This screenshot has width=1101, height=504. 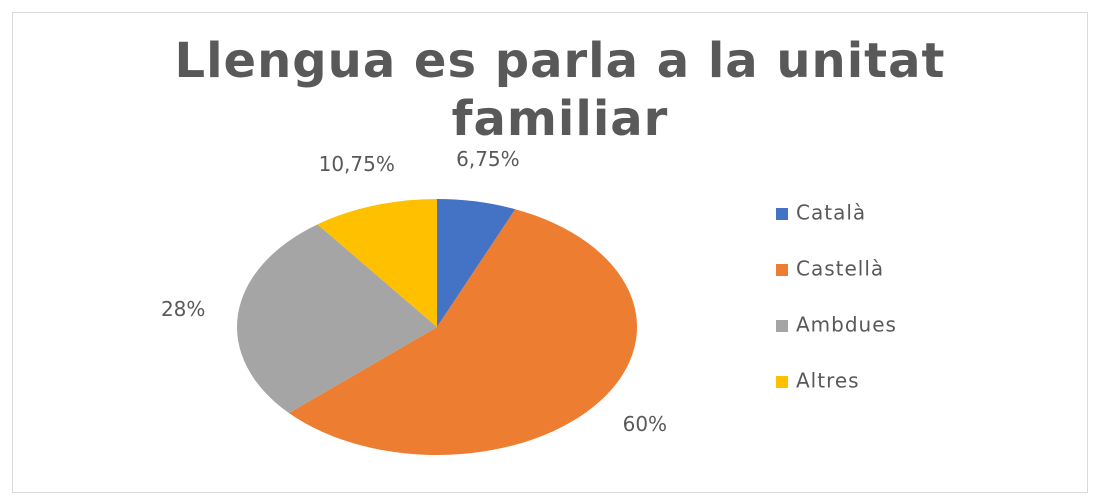 I want to click on data-label: 28%, so click(x=183, y=309).